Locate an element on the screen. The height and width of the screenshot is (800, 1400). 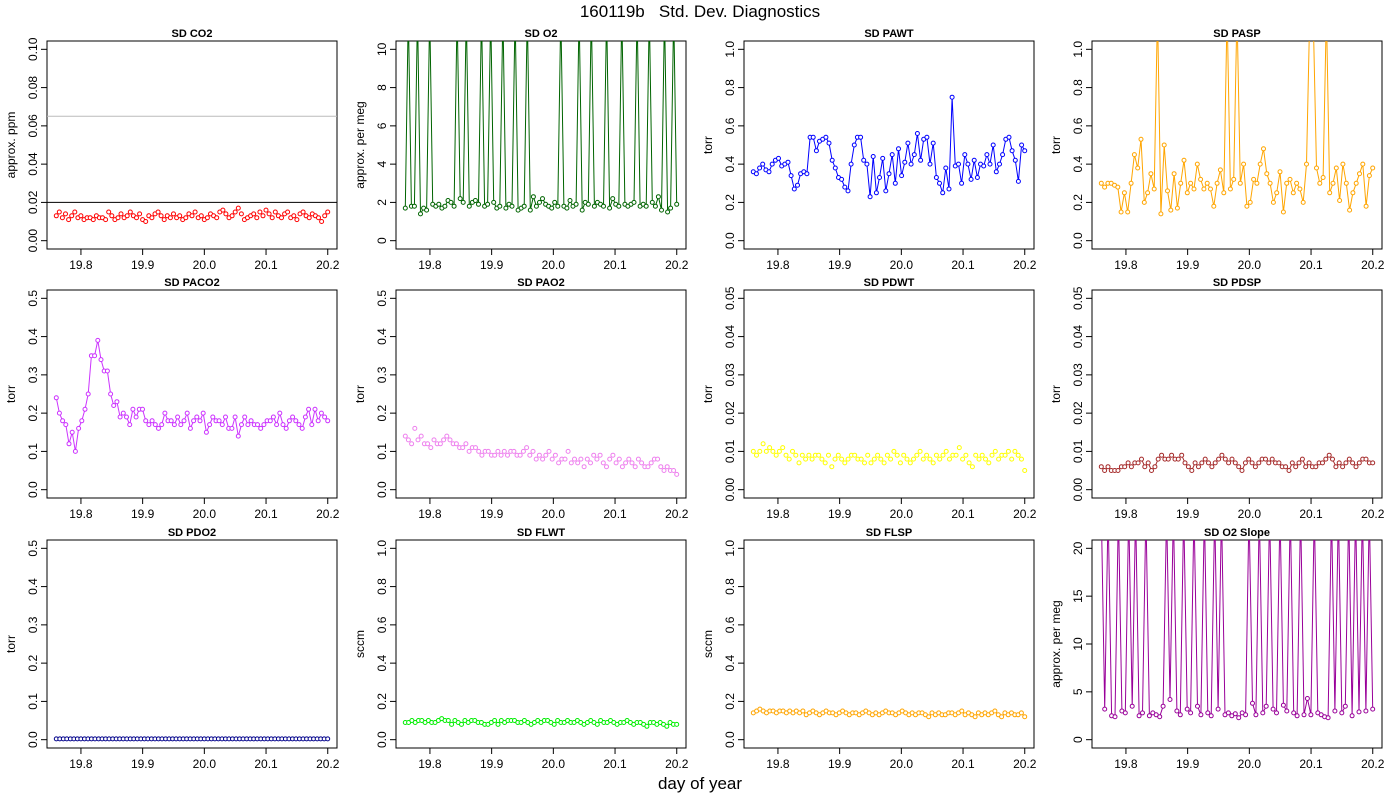
y-axis-label: approx. ppm is located at coordinates (11, 145).